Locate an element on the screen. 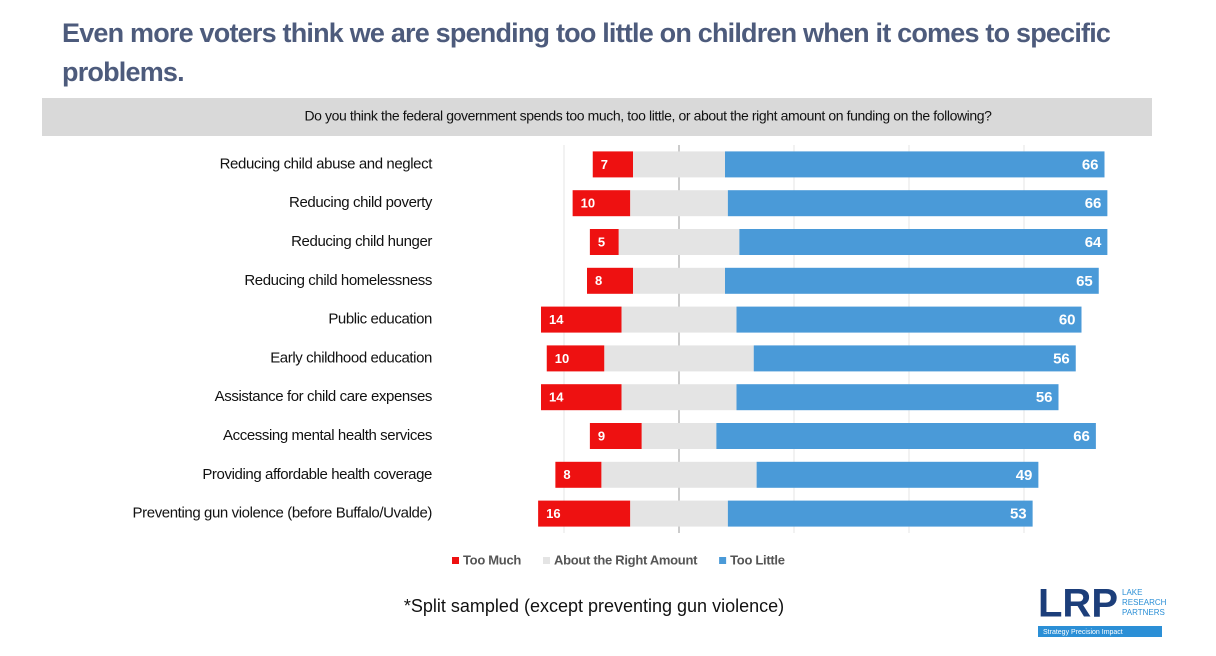  value-label: 49 is located at coordinates (1024, 475).